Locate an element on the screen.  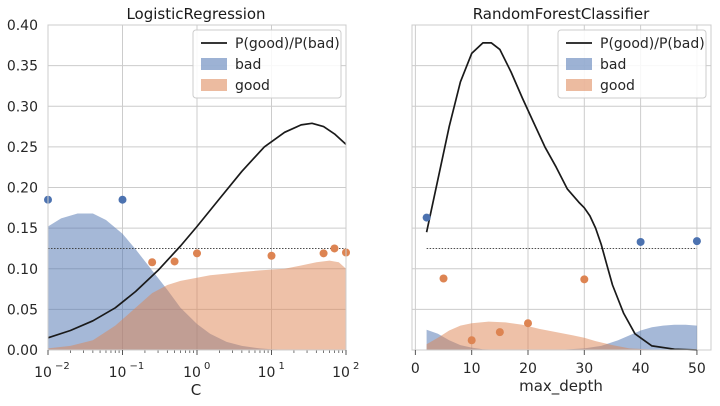
y-tick-label: 0.10 is located at coordinates (22, 270).